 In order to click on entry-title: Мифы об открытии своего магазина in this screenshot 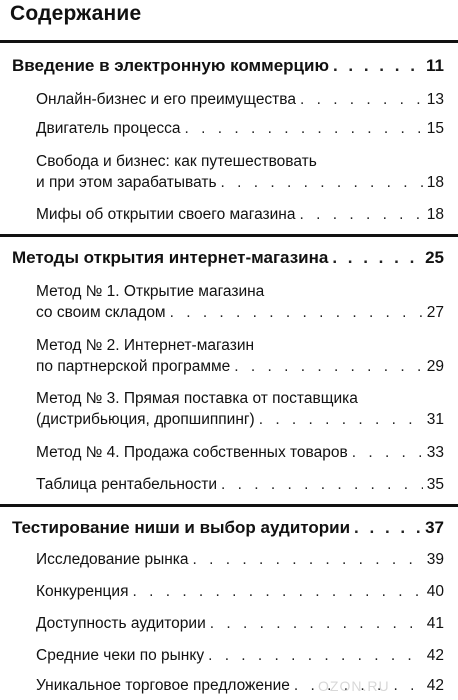, I will do `click(166, 214)`.